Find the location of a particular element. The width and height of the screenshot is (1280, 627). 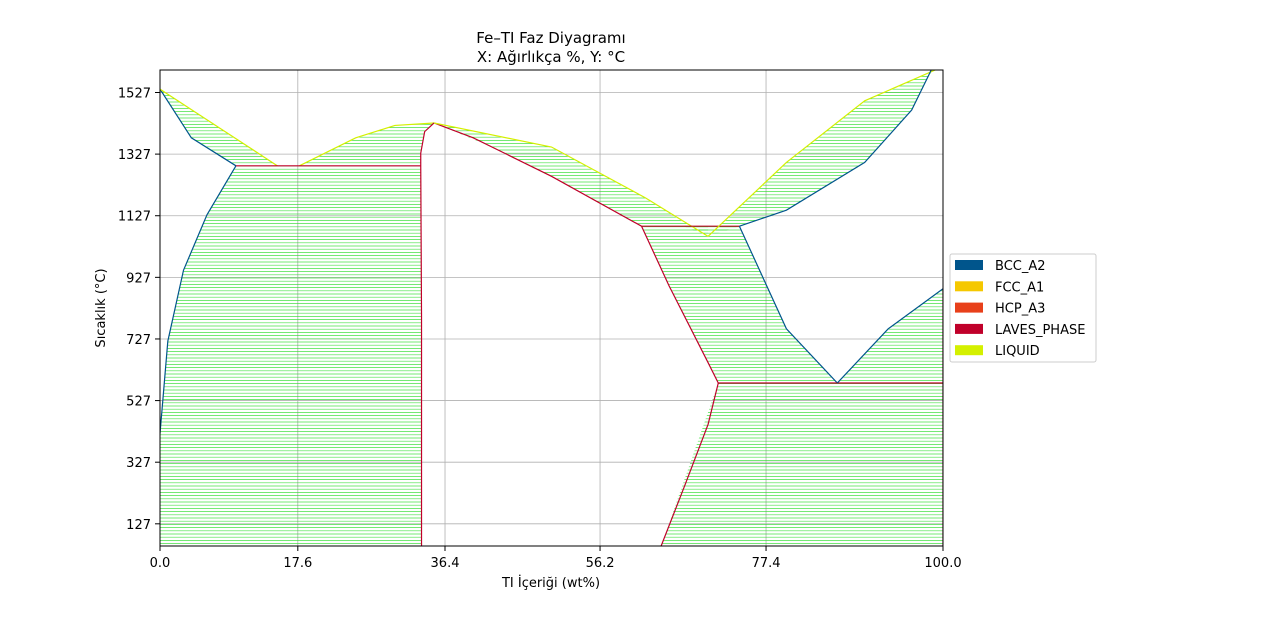

x-axis-ticks: 0.0 17.6 36.4 56.2 77.4 100.0 is located at coordinates (556, 558).